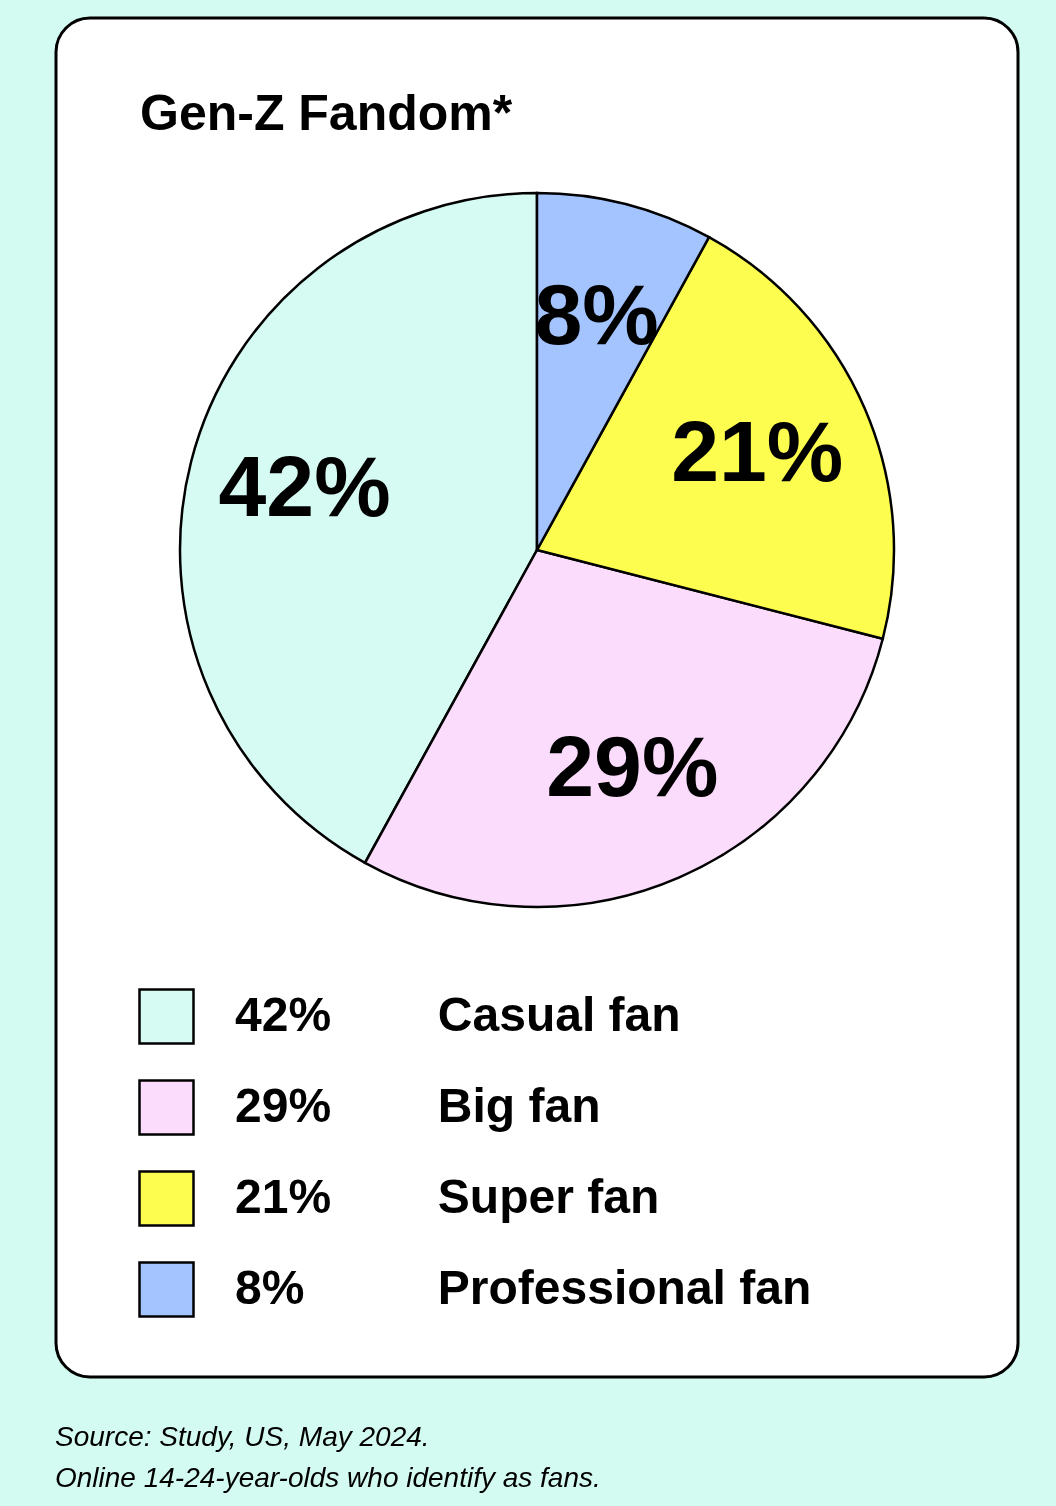  I want to click on data-label: 42%, so click(304, 486).